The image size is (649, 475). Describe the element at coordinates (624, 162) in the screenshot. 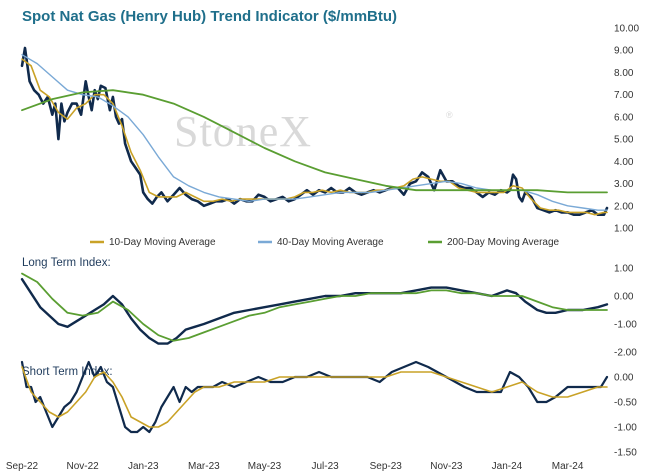

I see `y-tick-label: 4.00` at that location.